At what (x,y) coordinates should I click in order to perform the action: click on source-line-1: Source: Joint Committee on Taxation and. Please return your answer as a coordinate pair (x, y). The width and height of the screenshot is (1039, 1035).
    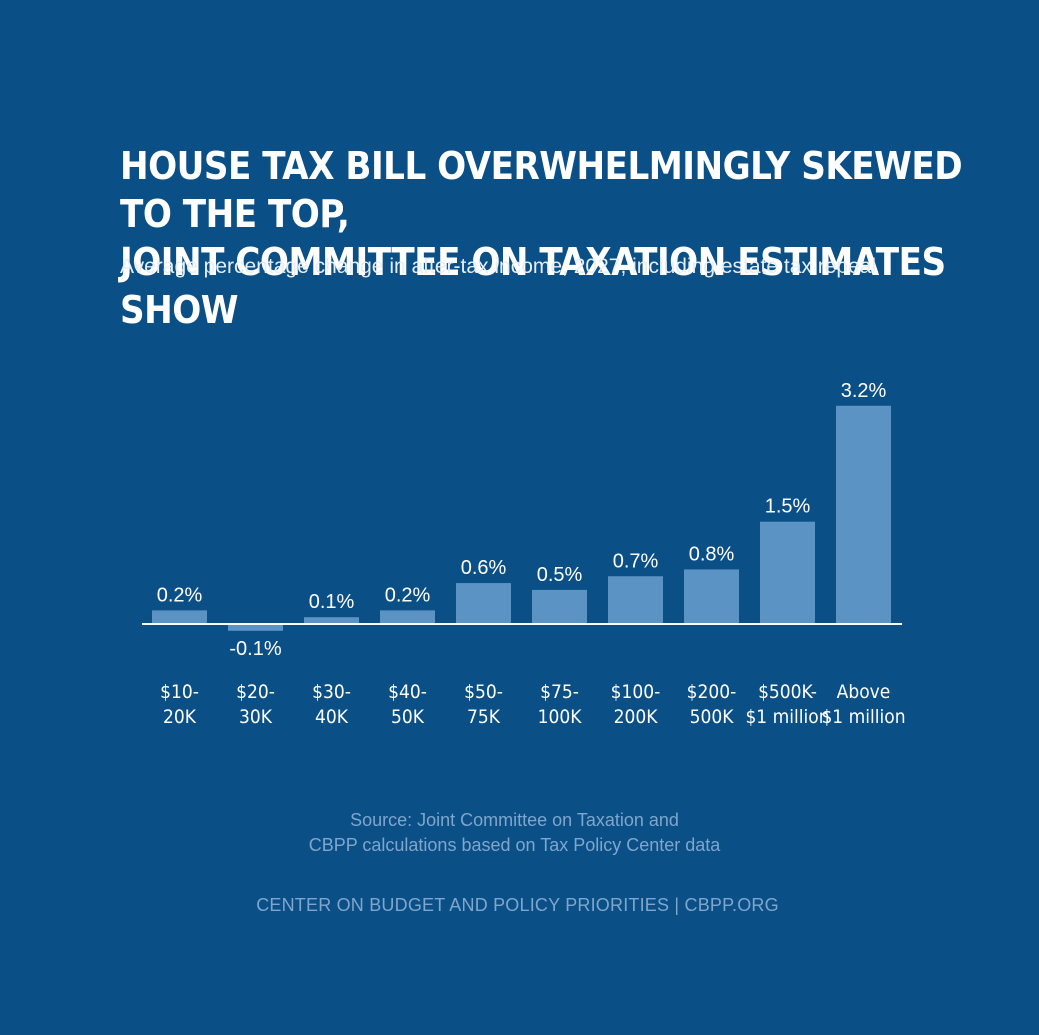
    Looking at the image, I should click on (514, 820).